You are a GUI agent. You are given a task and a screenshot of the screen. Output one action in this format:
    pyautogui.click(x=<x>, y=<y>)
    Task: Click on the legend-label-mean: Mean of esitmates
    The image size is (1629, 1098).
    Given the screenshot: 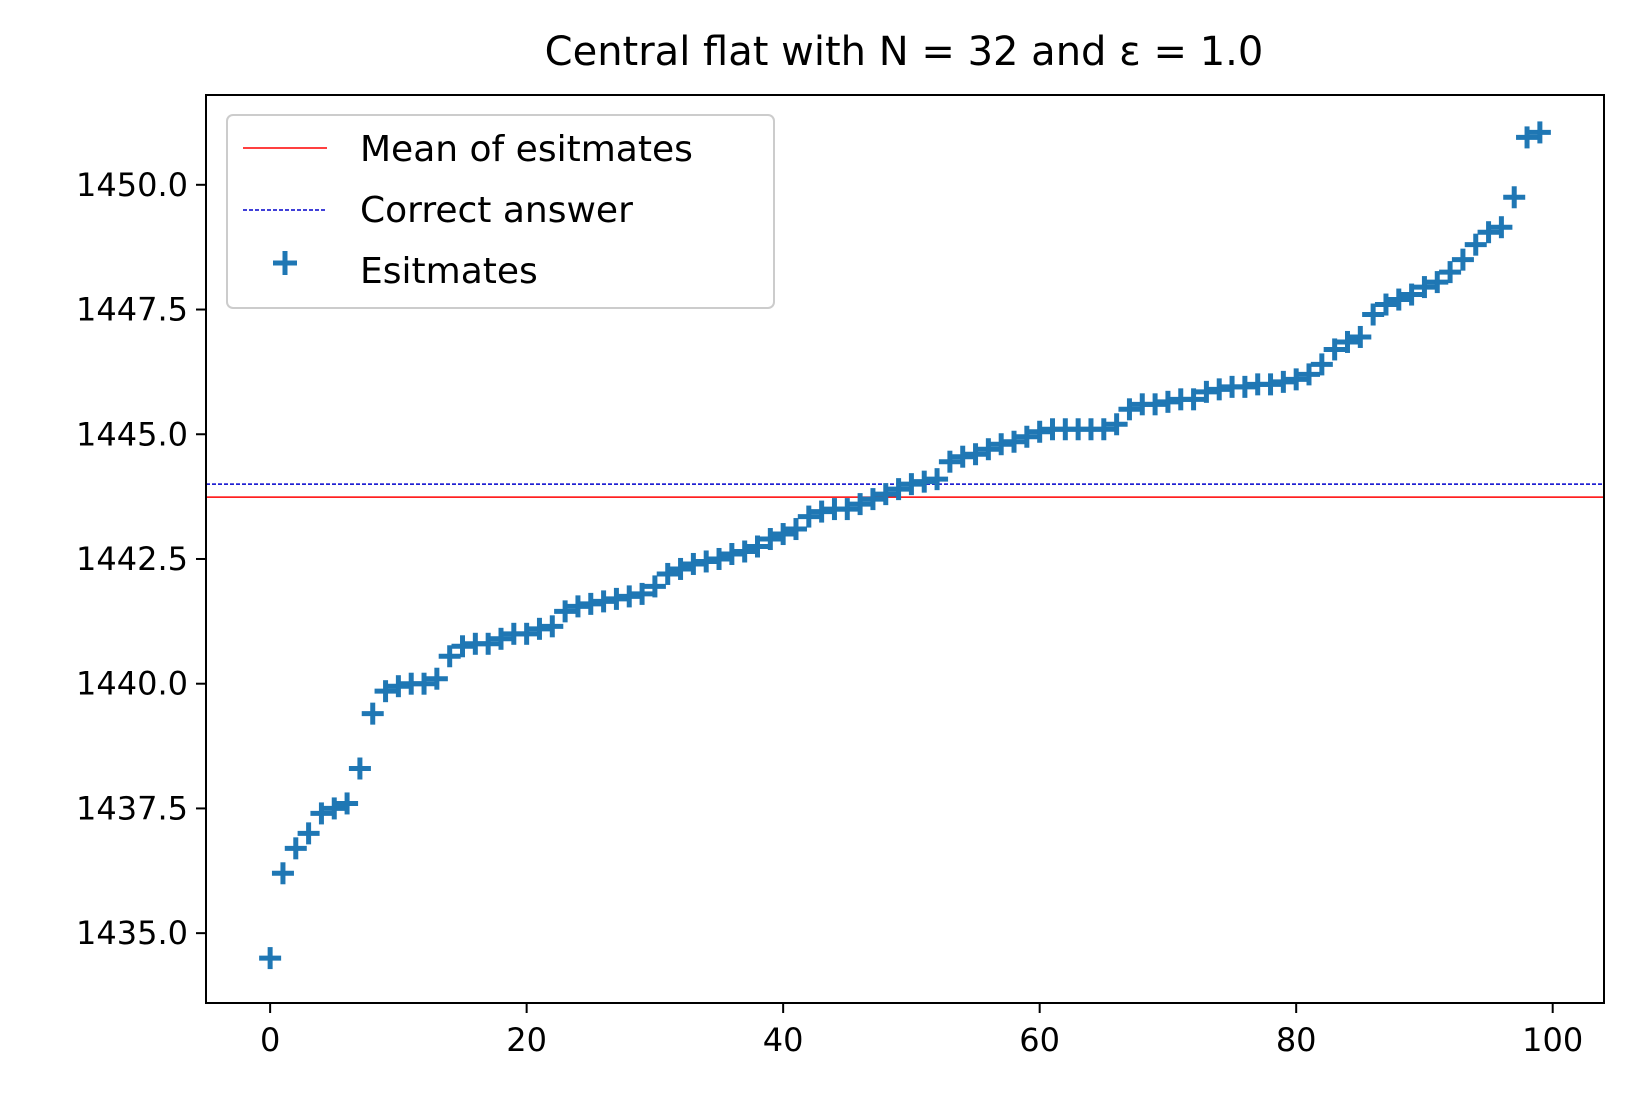 What is the action you would take?
    pyautogui.click(x=526, y=149)
    